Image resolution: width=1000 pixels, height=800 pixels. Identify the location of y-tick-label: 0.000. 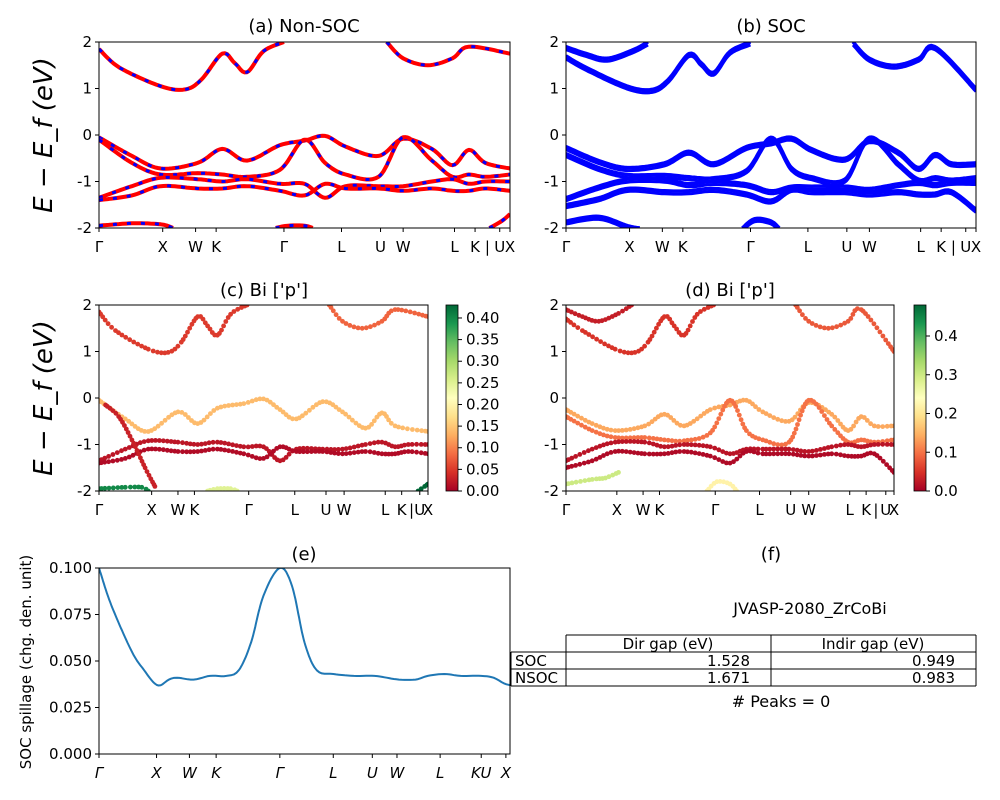
(70, 754).